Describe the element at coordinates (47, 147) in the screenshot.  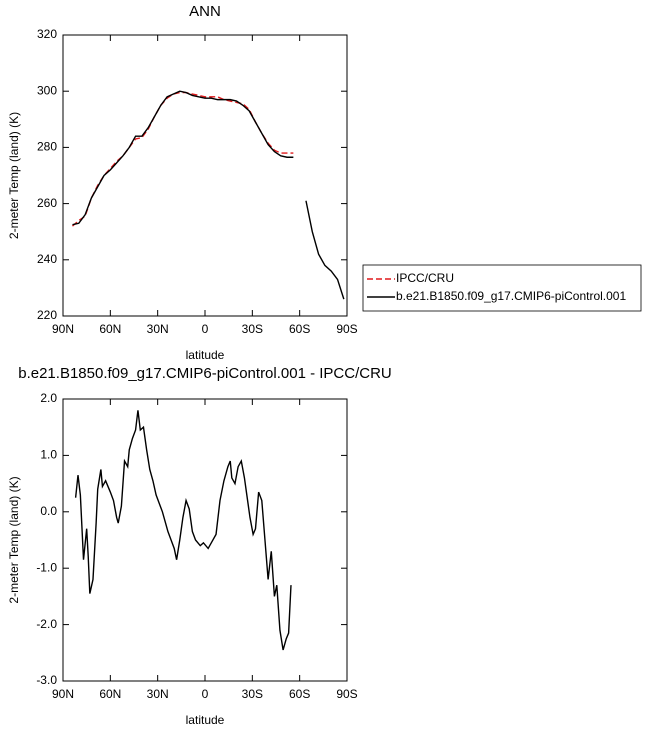
I see `y-tick-label: 280` at that location.